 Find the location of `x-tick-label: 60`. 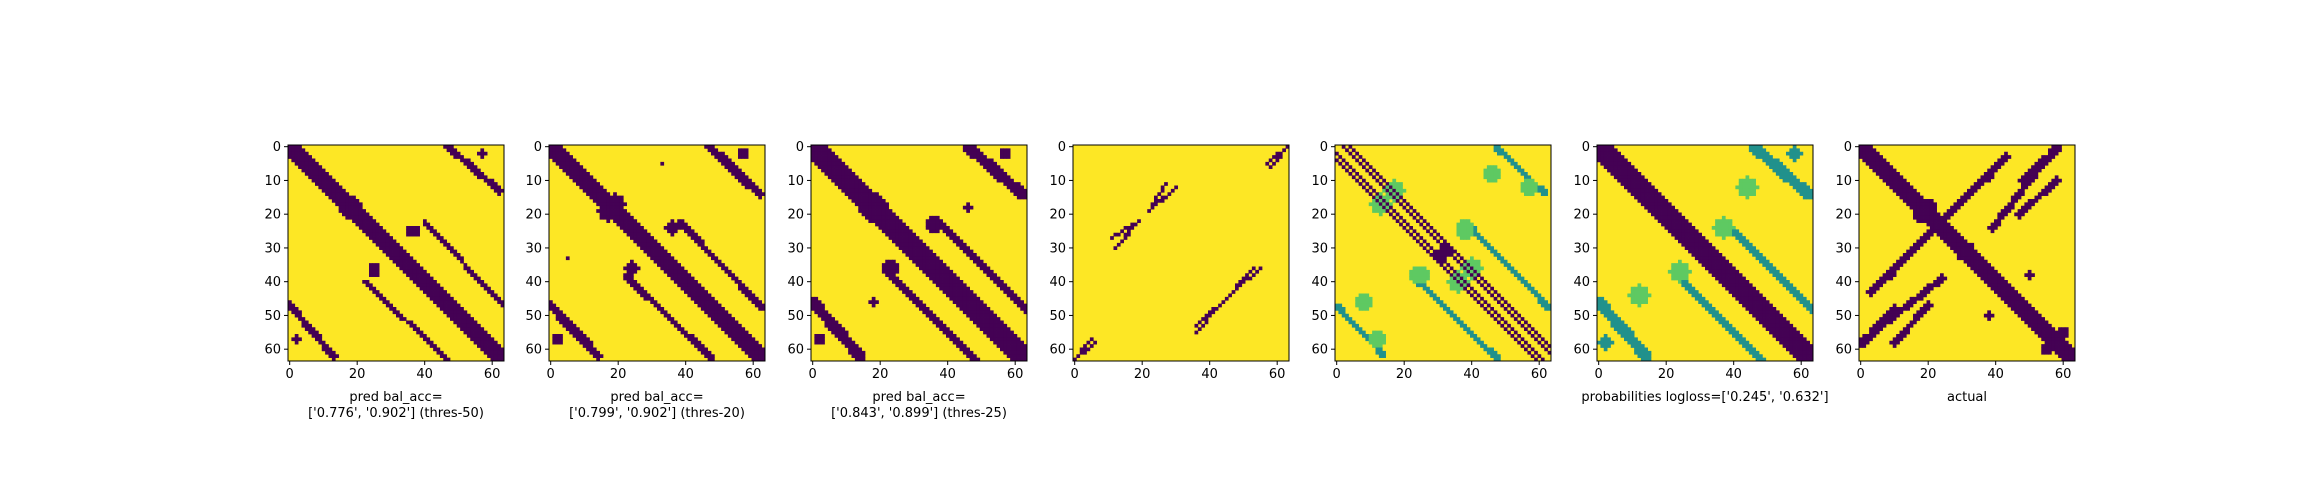

x-tick-label: 60 is located at coordinates (1539, 374).